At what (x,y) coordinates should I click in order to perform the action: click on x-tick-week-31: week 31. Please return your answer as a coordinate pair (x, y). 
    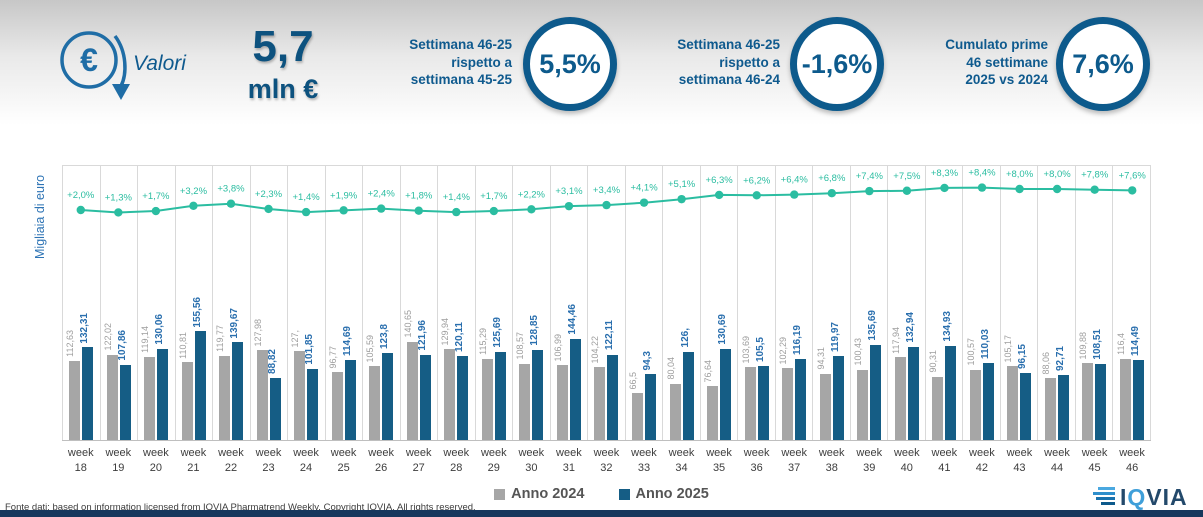
    Looking at the image, I should click on (569, 460).